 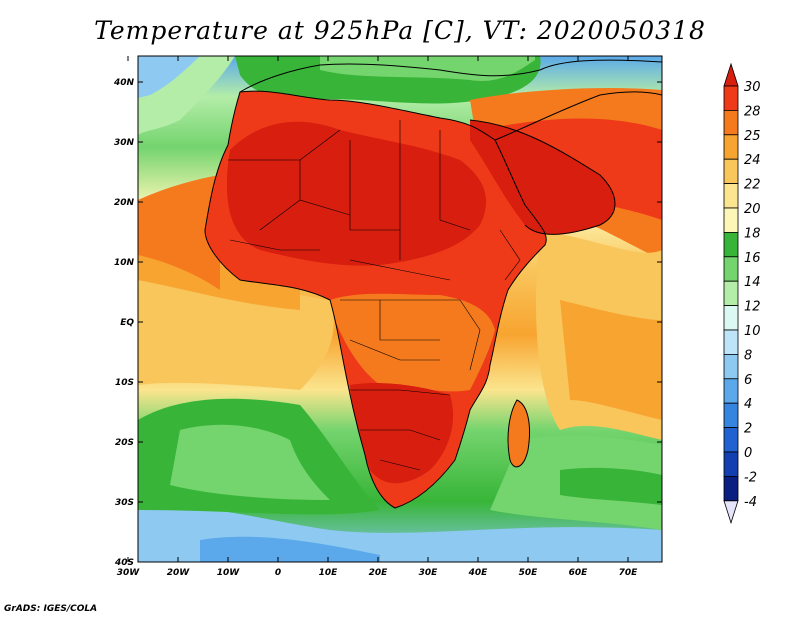 What do you see at coordinates (748, 380) in the screenshot?
I see `colorbar-label: 6` at bounding box center [748, 380].